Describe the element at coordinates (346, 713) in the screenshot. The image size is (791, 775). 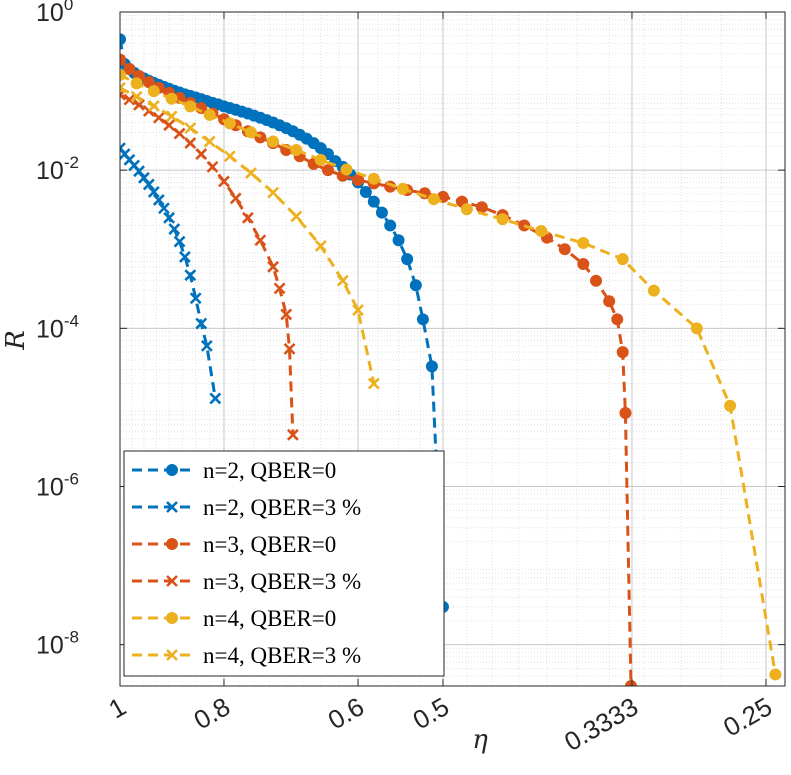
I see `x-tick-label: 0.6` at that location.